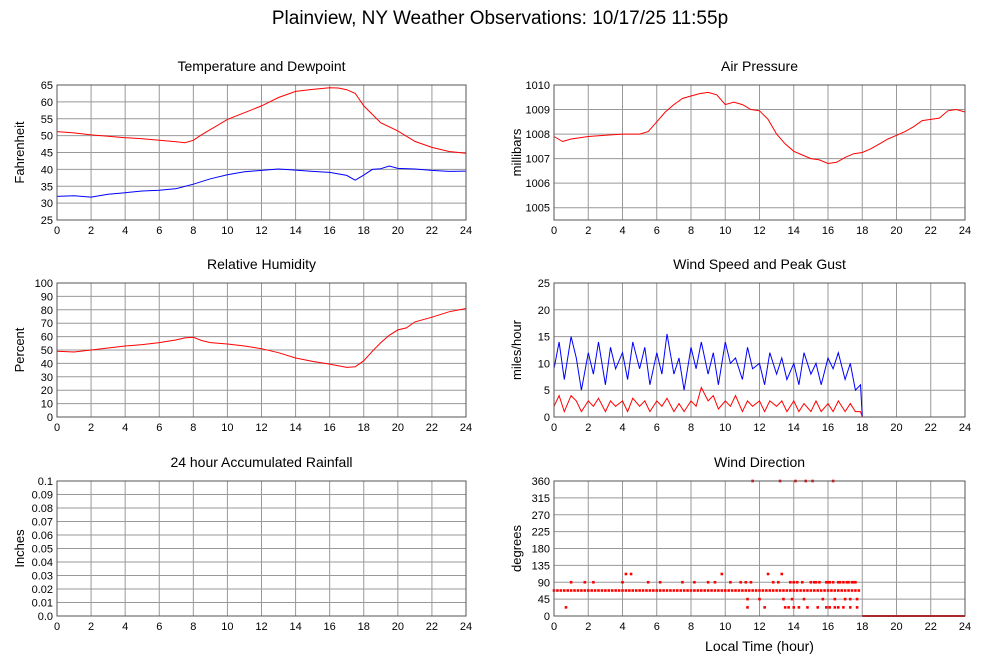 This screenshot has width=1000, height=660. Describe the element at coordinates (47, 204) in the screenshot. I see `y-tick-label: 30` at that location.